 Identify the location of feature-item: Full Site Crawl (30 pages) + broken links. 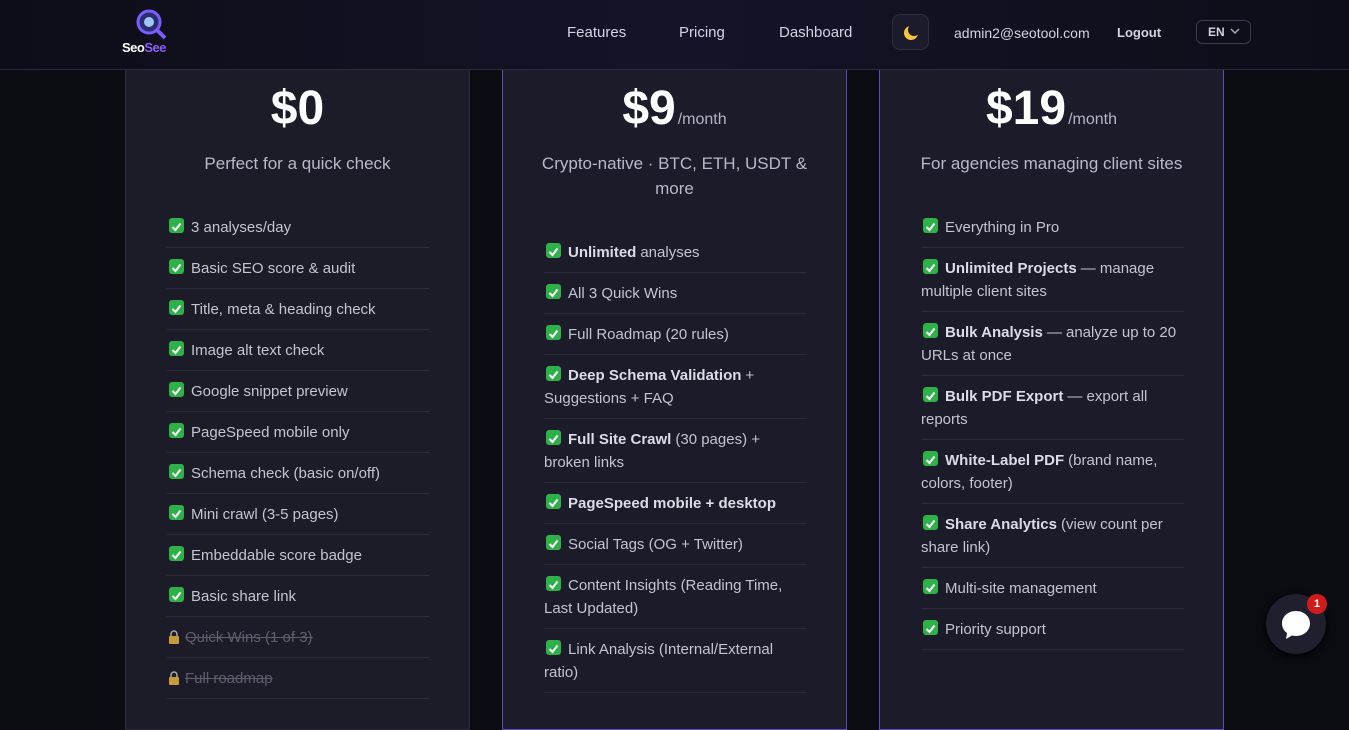
(675, 451).